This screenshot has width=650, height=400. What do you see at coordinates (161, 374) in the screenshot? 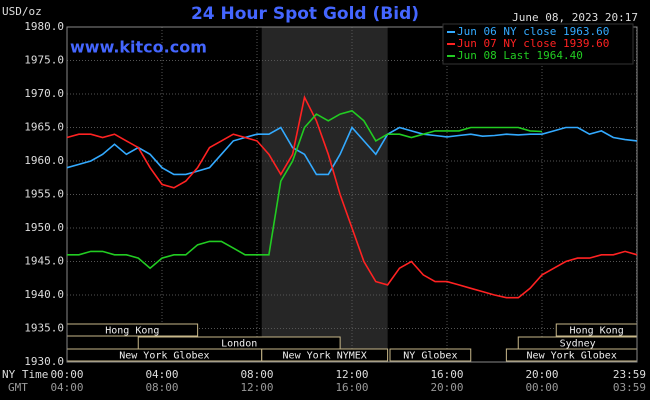
I see `x-tick-label: 04:00` at bounding box center [161, 374].